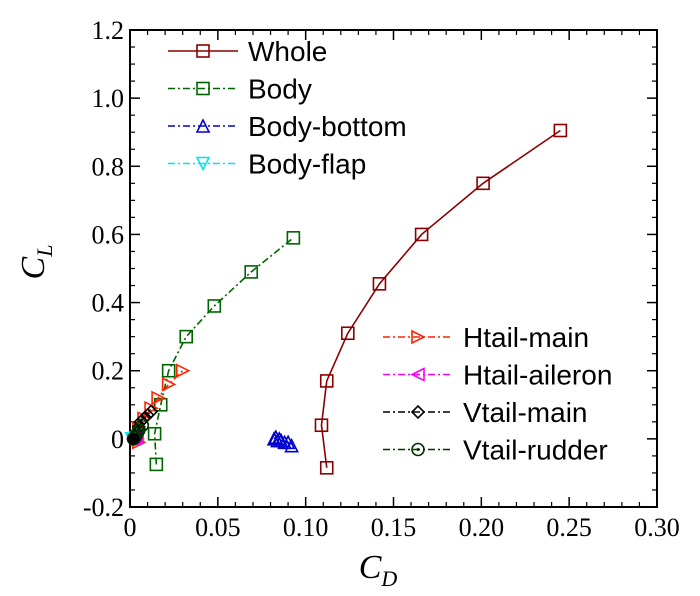 Image resolution: width=700 pixels, height=596 pixels. Describe the element at coordinates (535, 450) in the screenshot. I see `legend-label: Vtail-rudder` at that location.